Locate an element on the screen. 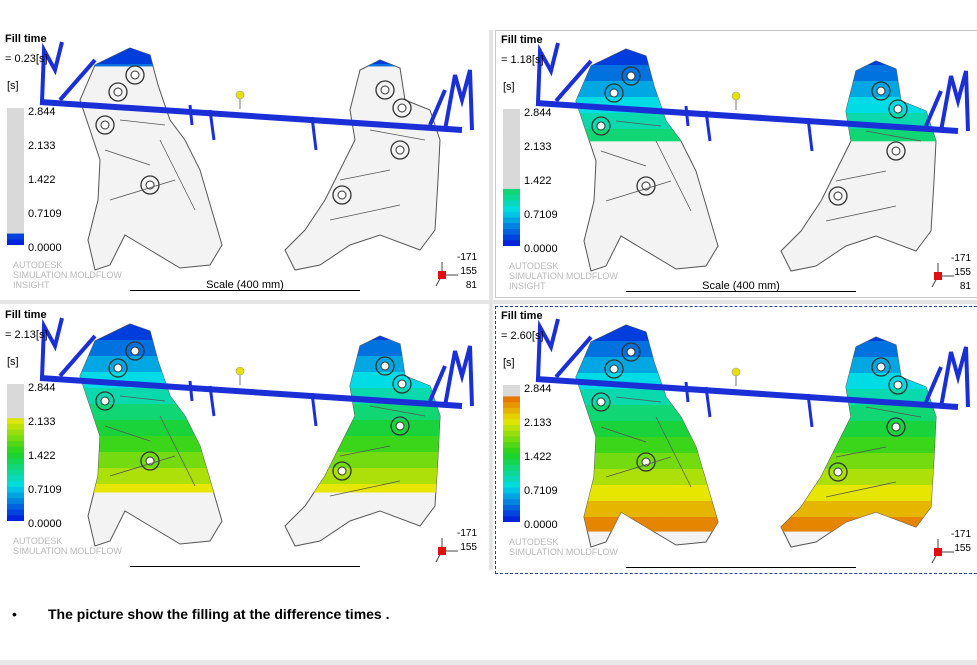  brand-line: INSIGHT is located at coordinates (527, 286).